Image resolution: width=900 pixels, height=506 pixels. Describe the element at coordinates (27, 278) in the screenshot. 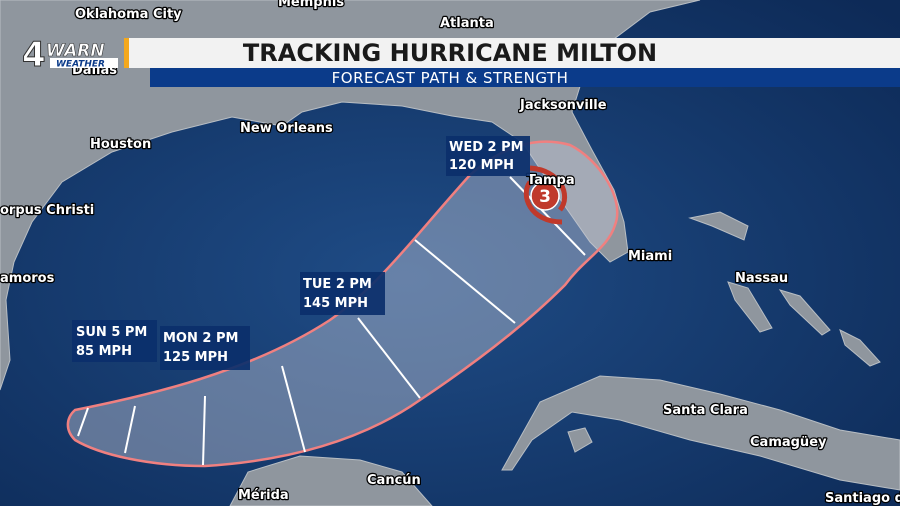

I see `city-label: amoros` at that location.